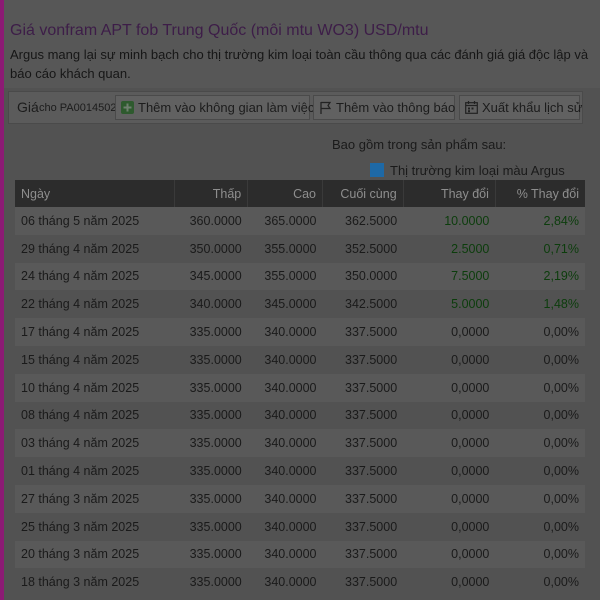 Image resolution: width=600 pixels, height=600 pixels. Describe the element at coordinates (95, 582) in the screenshot. I see `cell-date: 18 tháng 3 năm 2025` at that location.